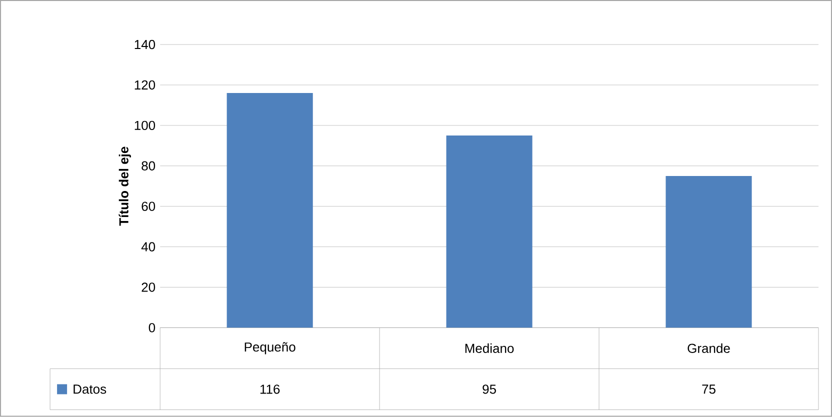 The height and width of the screenshot is (417, 832). Describe the element at coordinates (152, 327) in the screenshot. I see `y-tick-label: 0` at that location.